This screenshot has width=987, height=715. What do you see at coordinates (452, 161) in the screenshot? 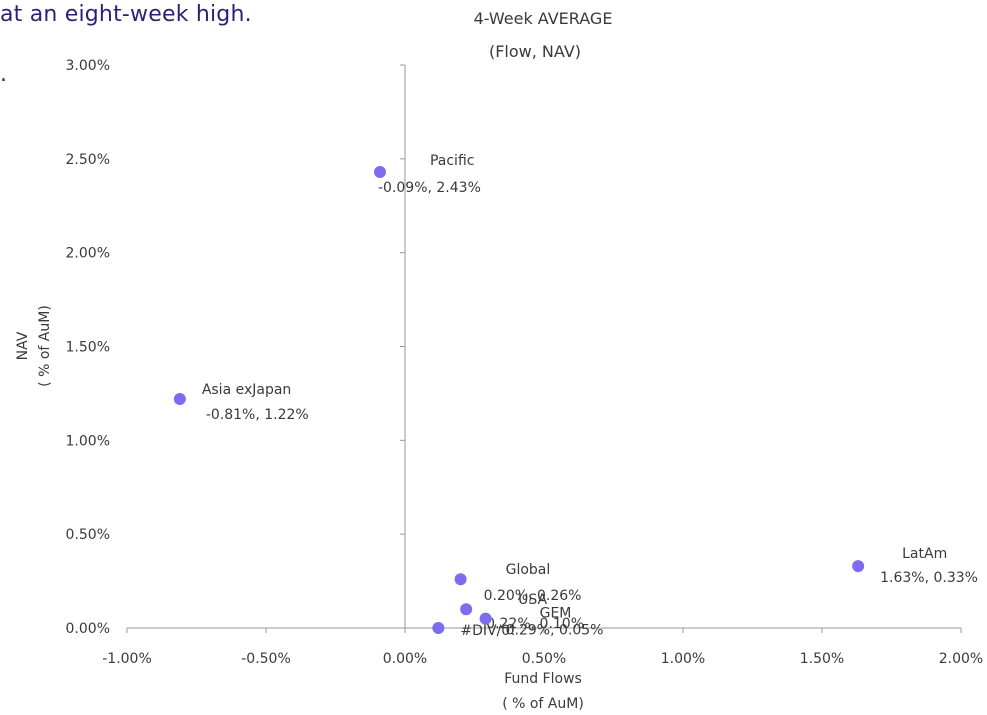
I see `data-point-name: Pacific` at bounding box center [452, 161].